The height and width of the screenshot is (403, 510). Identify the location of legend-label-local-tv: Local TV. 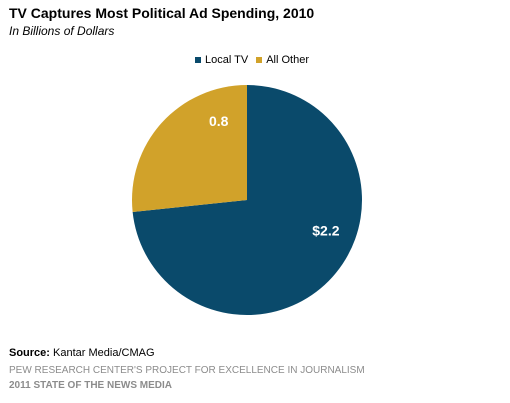
(227, 60).